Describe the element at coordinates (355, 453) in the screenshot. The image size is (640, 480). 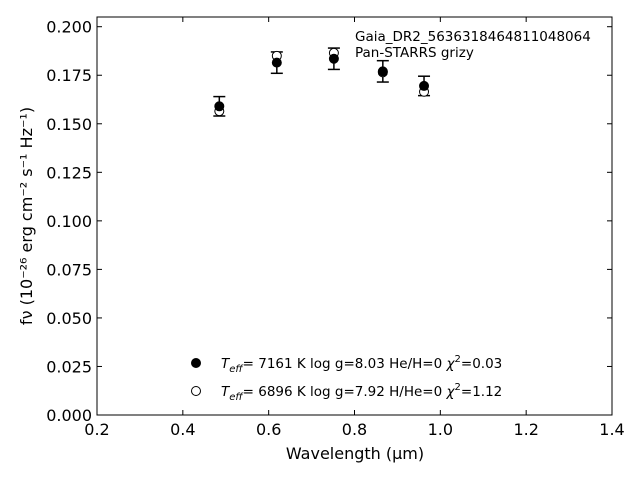
I see `x-axis-label: Wavelength (μm)` at that location.